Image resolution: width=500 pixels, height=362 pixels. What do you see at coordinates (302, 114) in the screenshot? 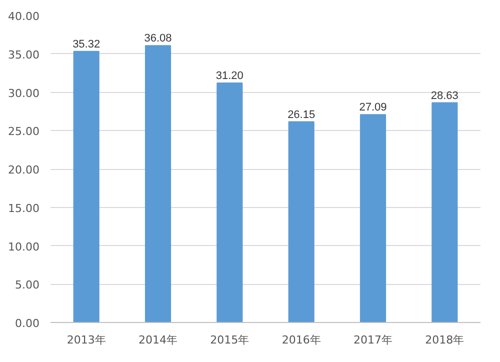
I see `data-label: 26.15` at bounding box center [302, 114].